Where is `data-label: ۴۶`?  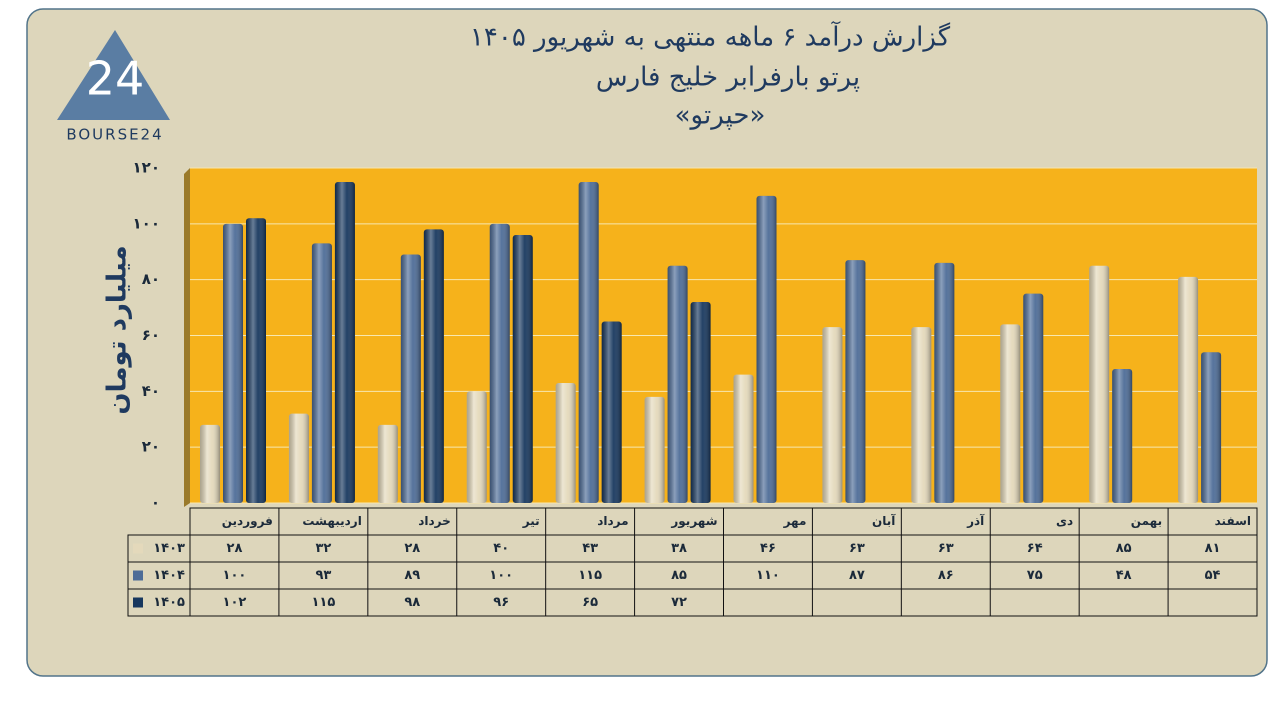 data-label: ۴۶ is located at coordinates (768, 548).